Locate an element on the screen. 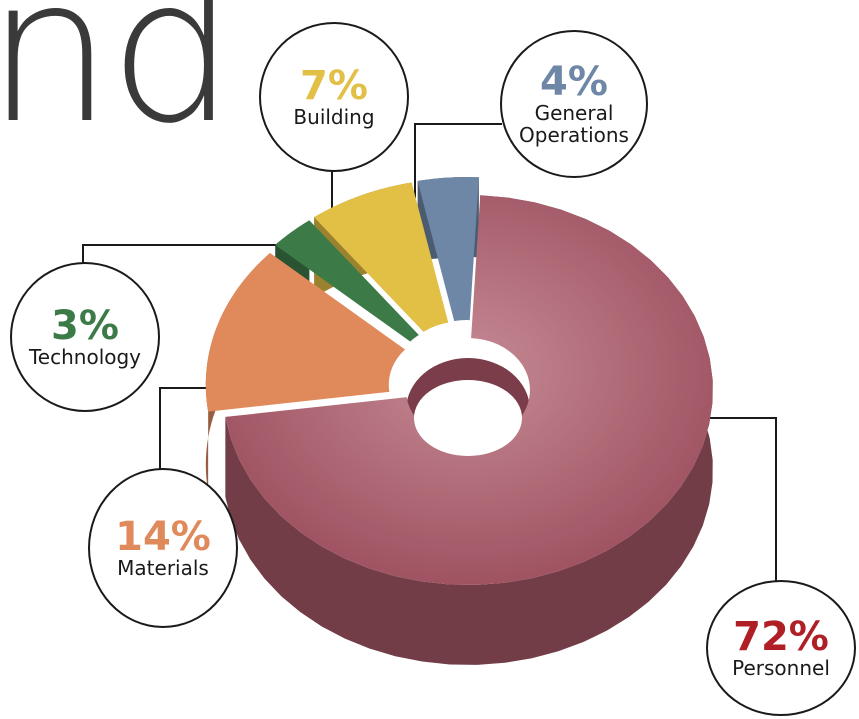 The image size is (859, 719). pct-technology: 3% is located at coordinates (85, 326).